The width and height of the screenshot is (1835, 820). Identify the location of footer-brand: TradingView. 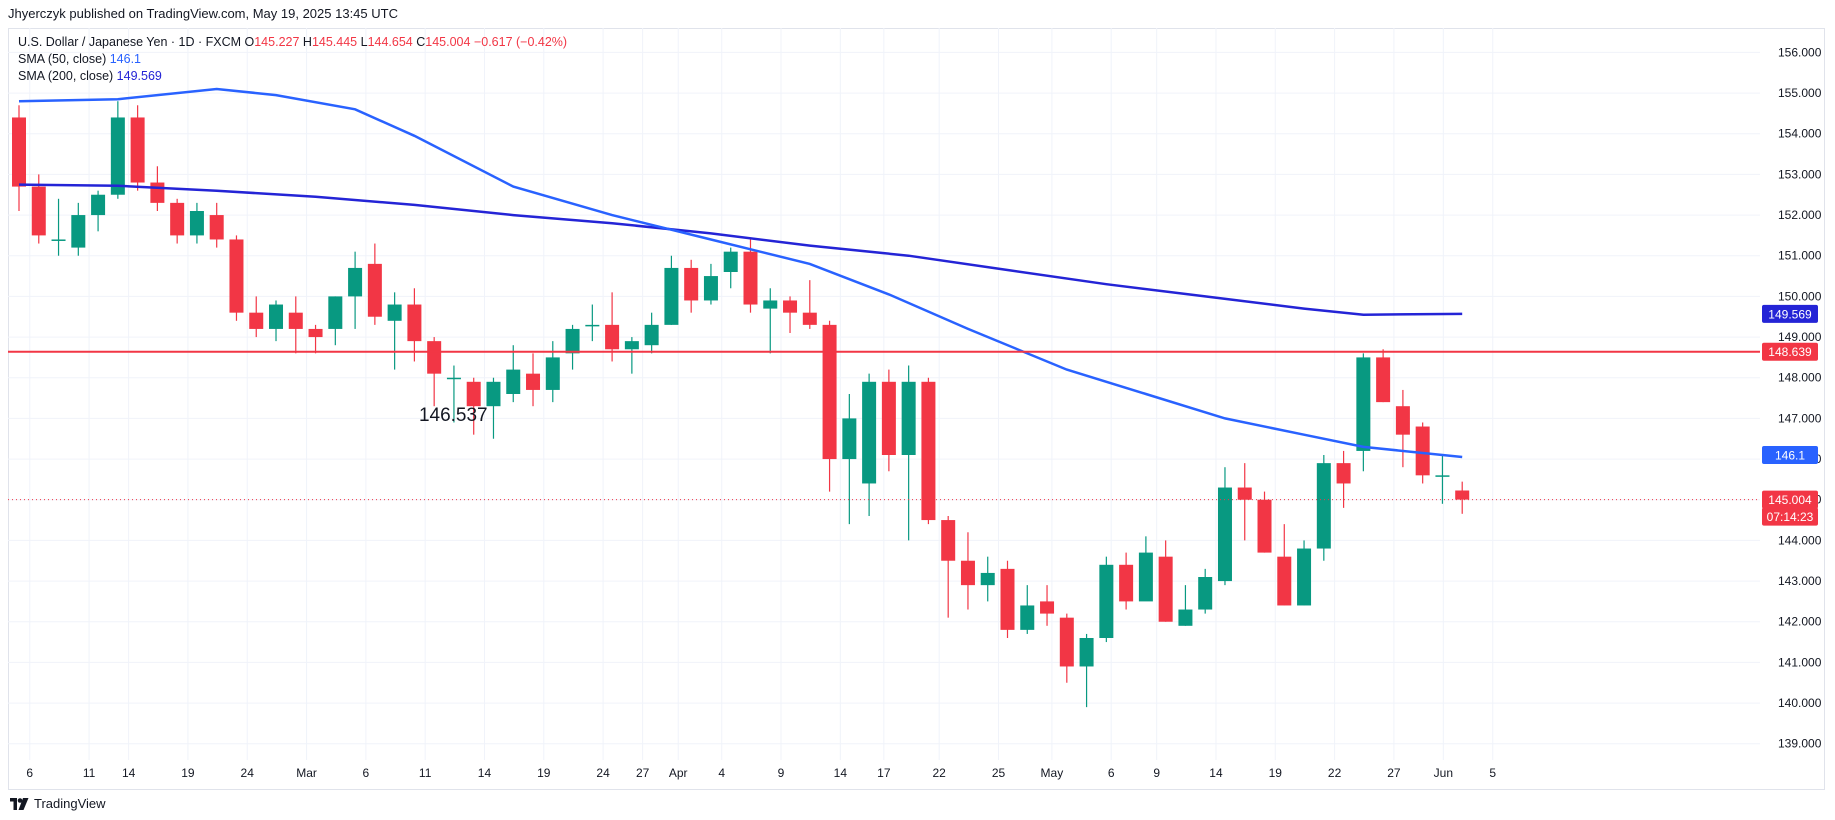
(58, 804).